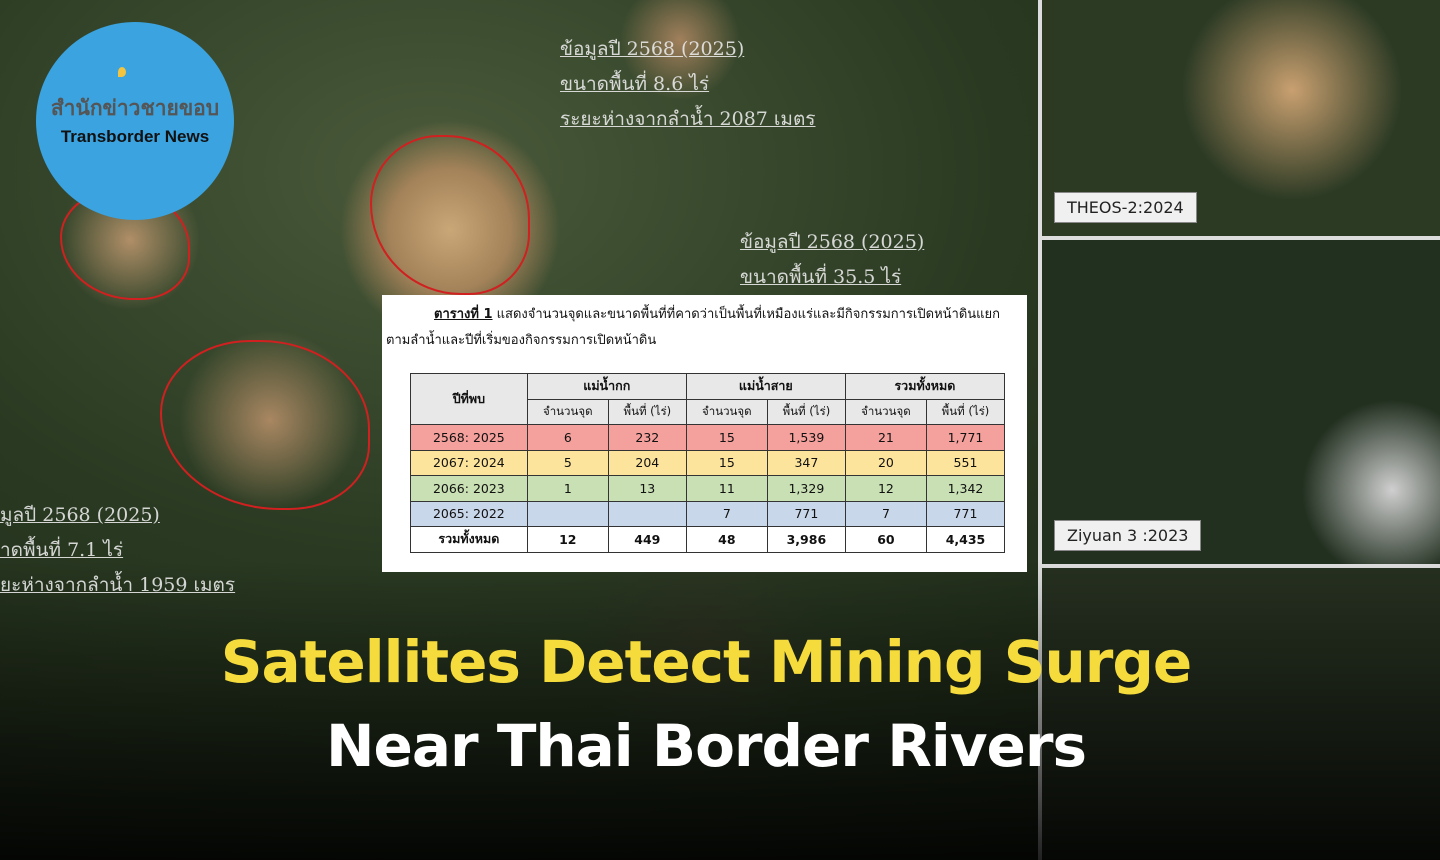 The height and width of the screenshot is (860, 1440). Describe the element at coordinates (885, 462) in the screenshot. I see `value-cell: 20` at that location.